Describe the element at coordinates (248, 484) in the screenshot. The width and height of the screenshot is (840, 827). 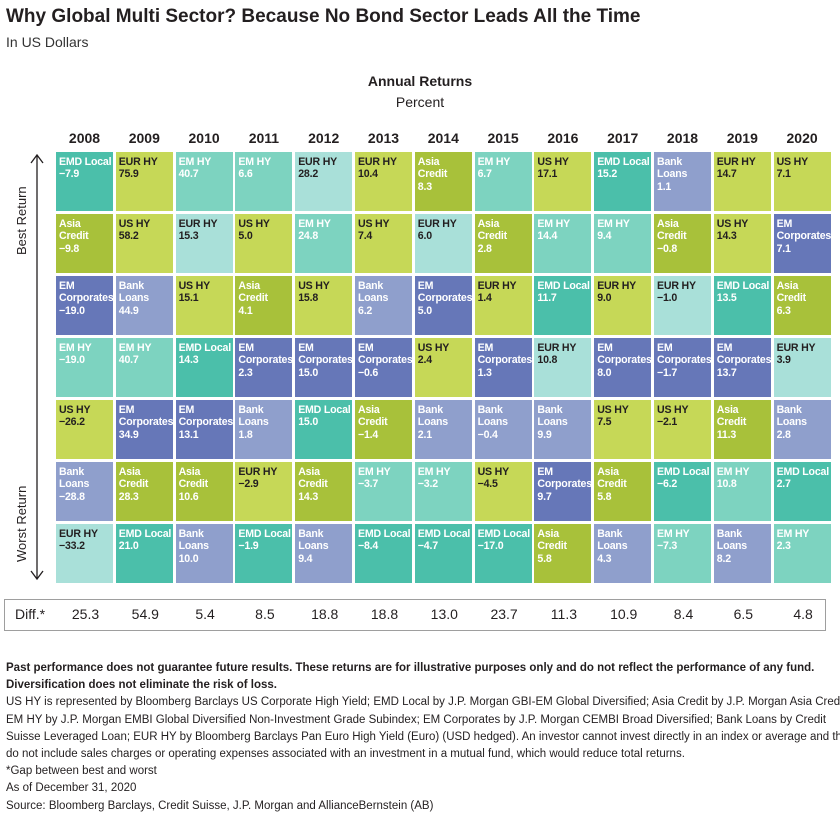
I see `return-value: −2.9` at that location.